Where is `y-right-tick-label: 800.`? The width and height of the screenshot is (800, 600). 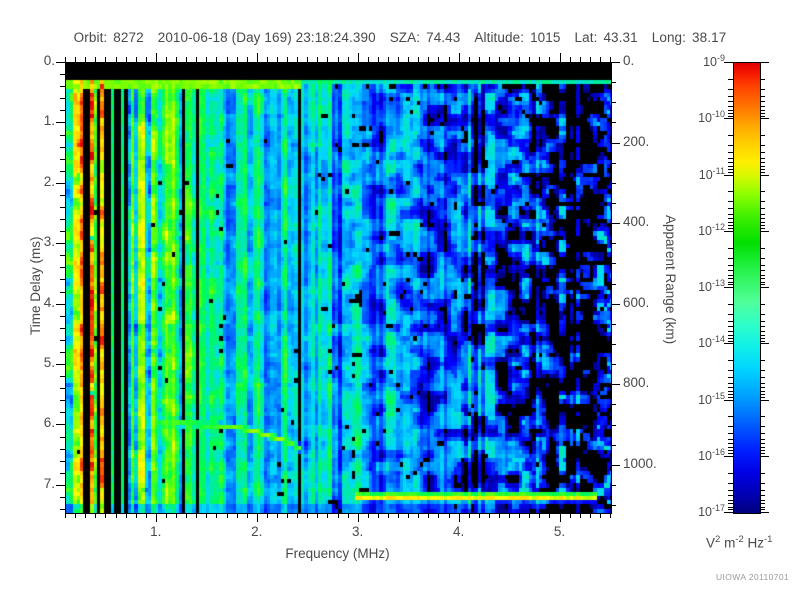 y-right-tick-label: 800. is located at coordinates (636, 383).